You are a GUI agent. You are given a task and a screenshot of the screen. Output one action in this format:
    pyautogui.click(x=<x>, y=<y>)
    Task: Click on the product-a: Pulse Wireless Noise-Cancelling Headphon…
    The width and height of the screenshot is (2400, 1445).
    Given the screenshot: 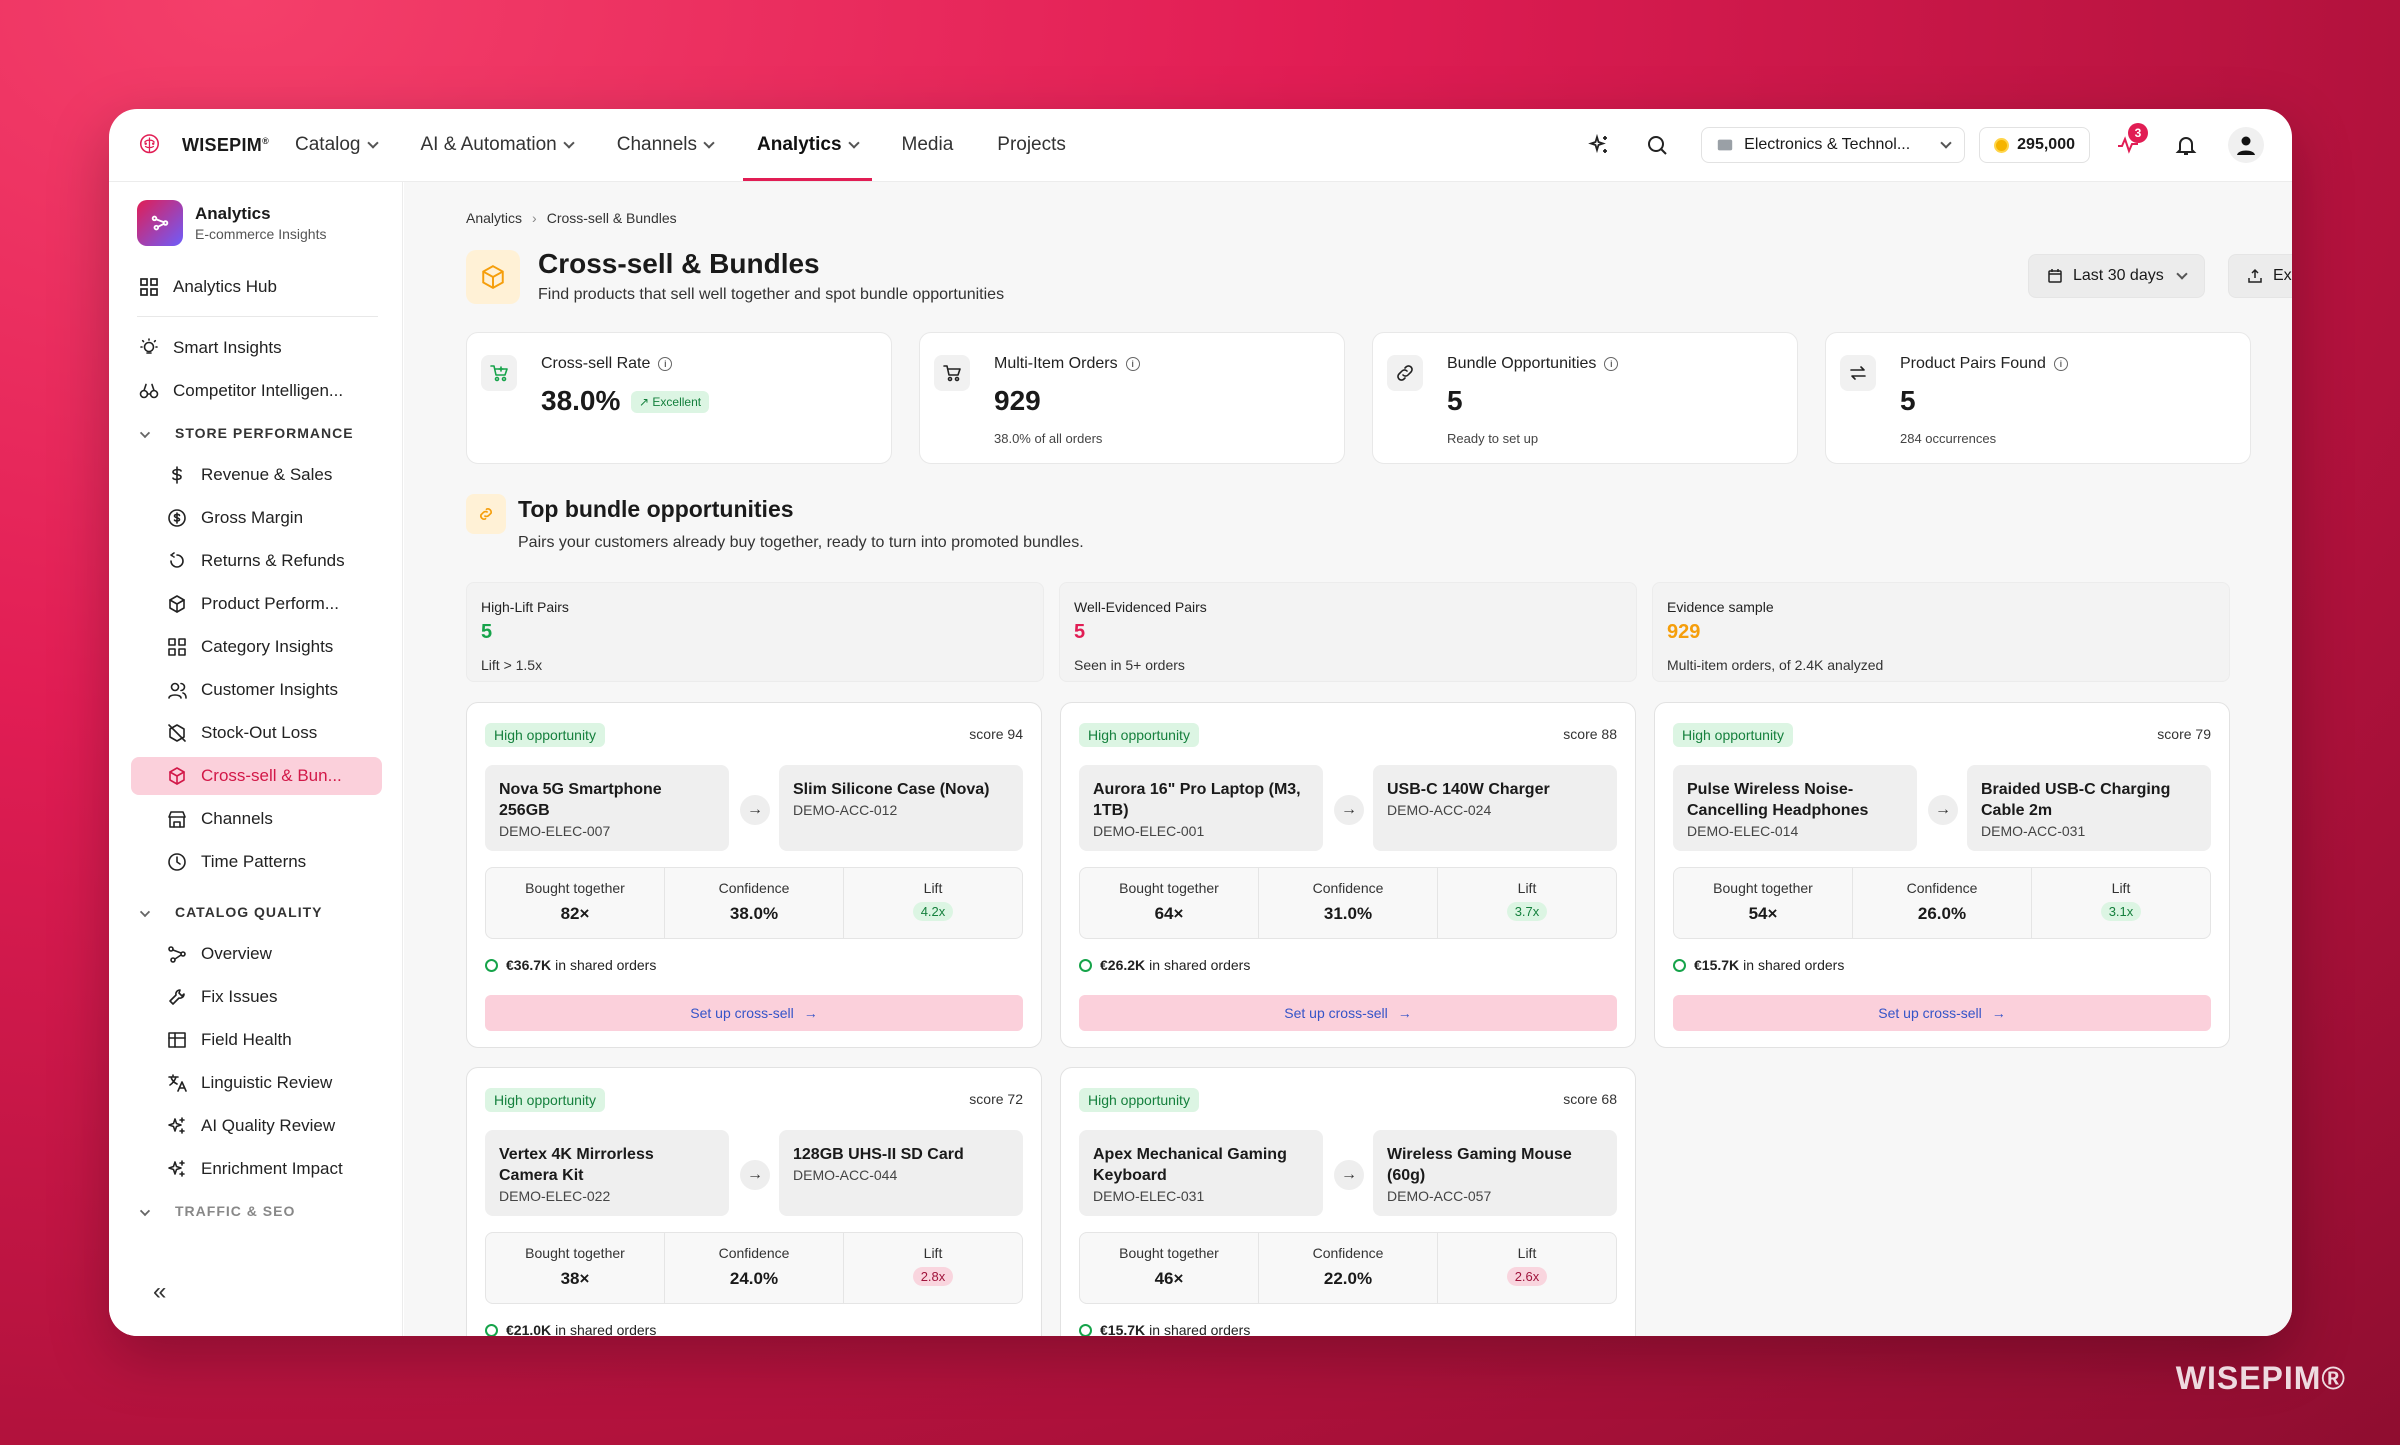 What is the action you would take?
    pyautogui.click(x=1795, y=808)
    